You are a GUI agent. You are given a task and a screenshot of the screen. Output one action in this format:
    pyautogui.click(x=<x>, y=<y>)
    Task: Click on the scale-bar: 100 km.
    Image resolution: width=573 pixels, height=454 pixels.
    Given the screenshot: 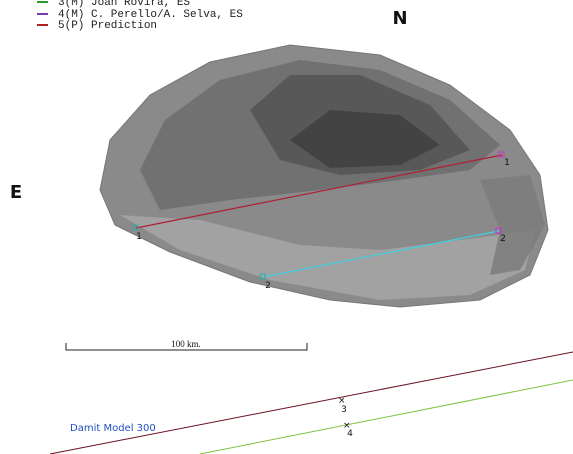 What is the action you would take?
    pyautogui.click(x=186, y=345)
    